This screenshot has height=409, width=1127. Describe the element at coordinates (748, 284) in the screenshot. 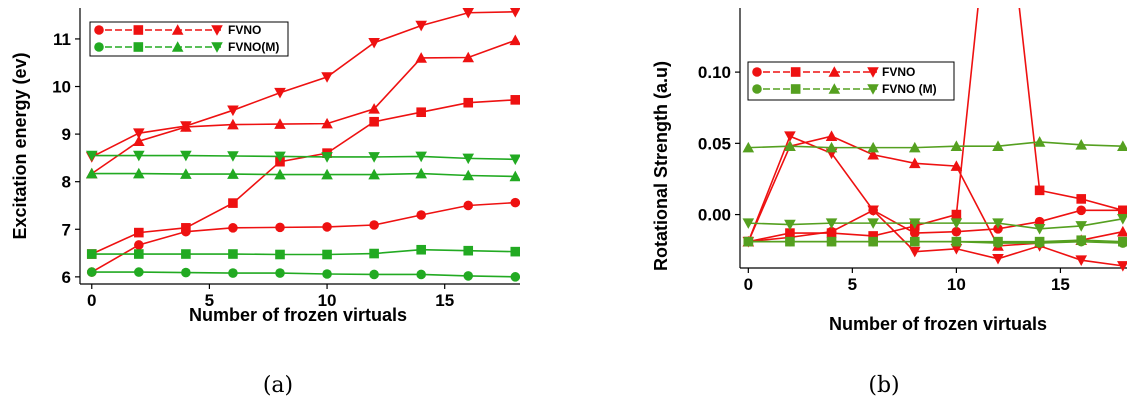

I see `chart-b-xtick-label: 0` at that location.